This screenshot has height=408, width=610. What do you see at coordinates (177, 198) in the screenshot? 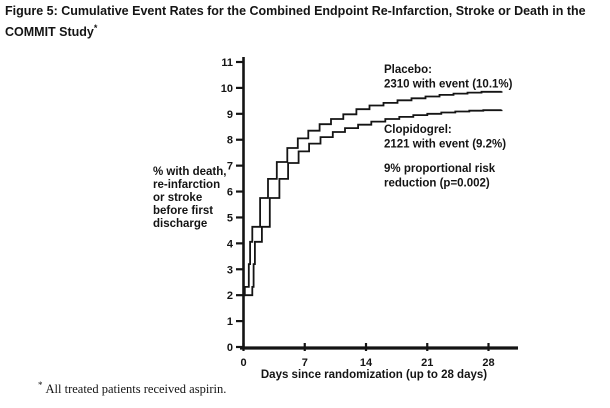
I see `y-axis-label-line: or stroke` at bounding box center [177, 198].